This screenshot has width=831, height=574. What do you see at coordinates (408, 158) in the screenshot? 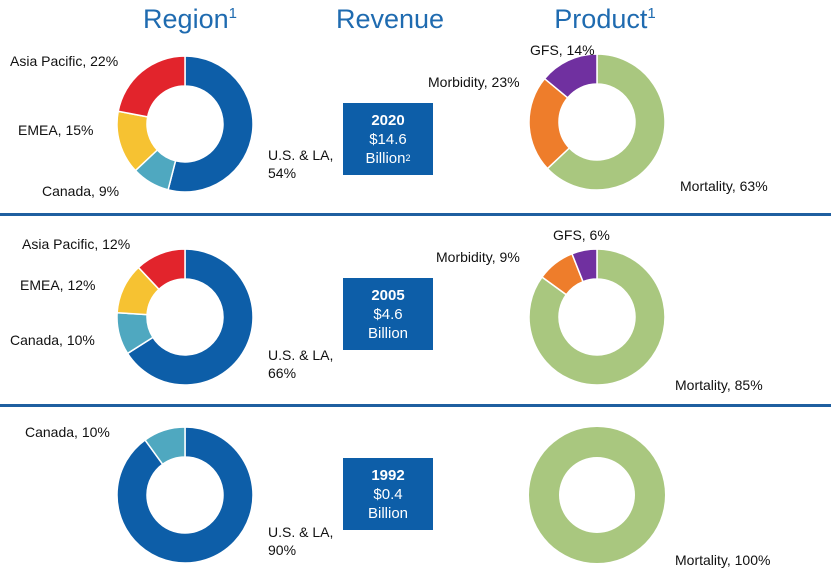
I see `footnote-mark: 2` at bounding box center [408, 158].